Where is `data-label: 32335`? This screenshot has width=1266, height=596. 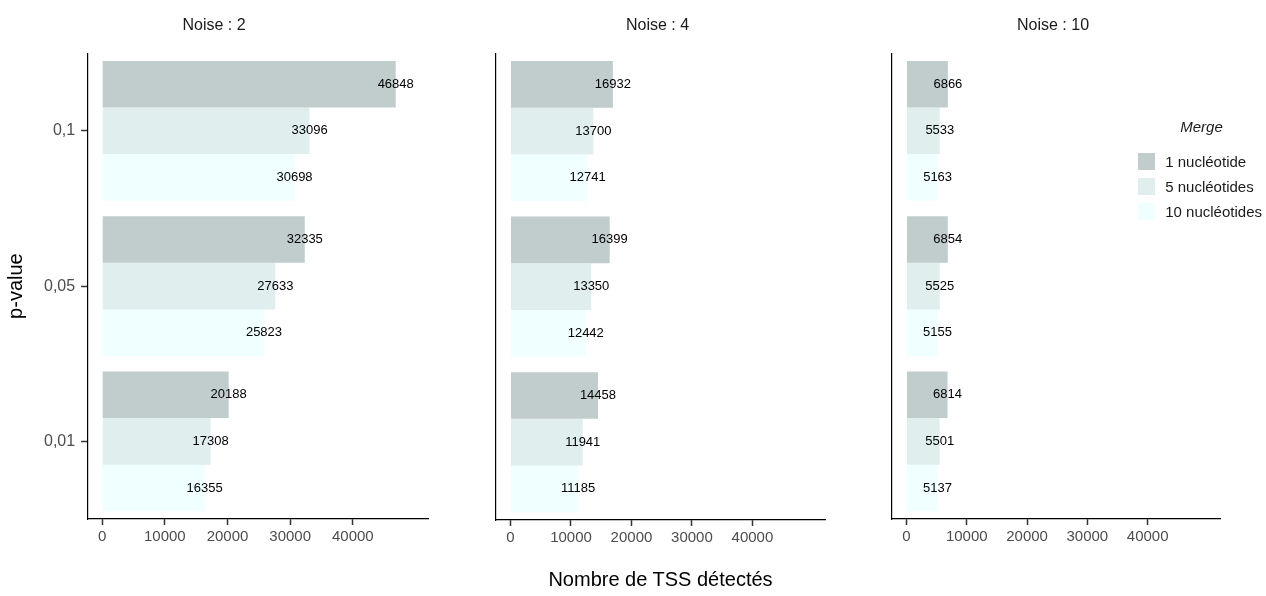 data-label: 32335 is located at coordinates (304, 239).